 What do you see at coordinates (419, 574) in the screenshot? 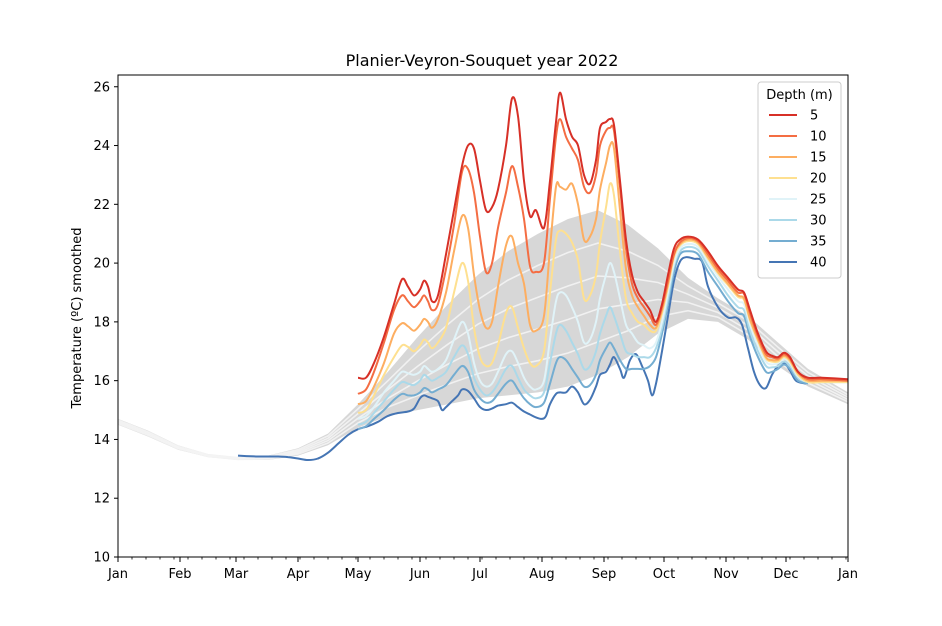
I see `x-tick-label: Jun` at bounding box center [419, 574].